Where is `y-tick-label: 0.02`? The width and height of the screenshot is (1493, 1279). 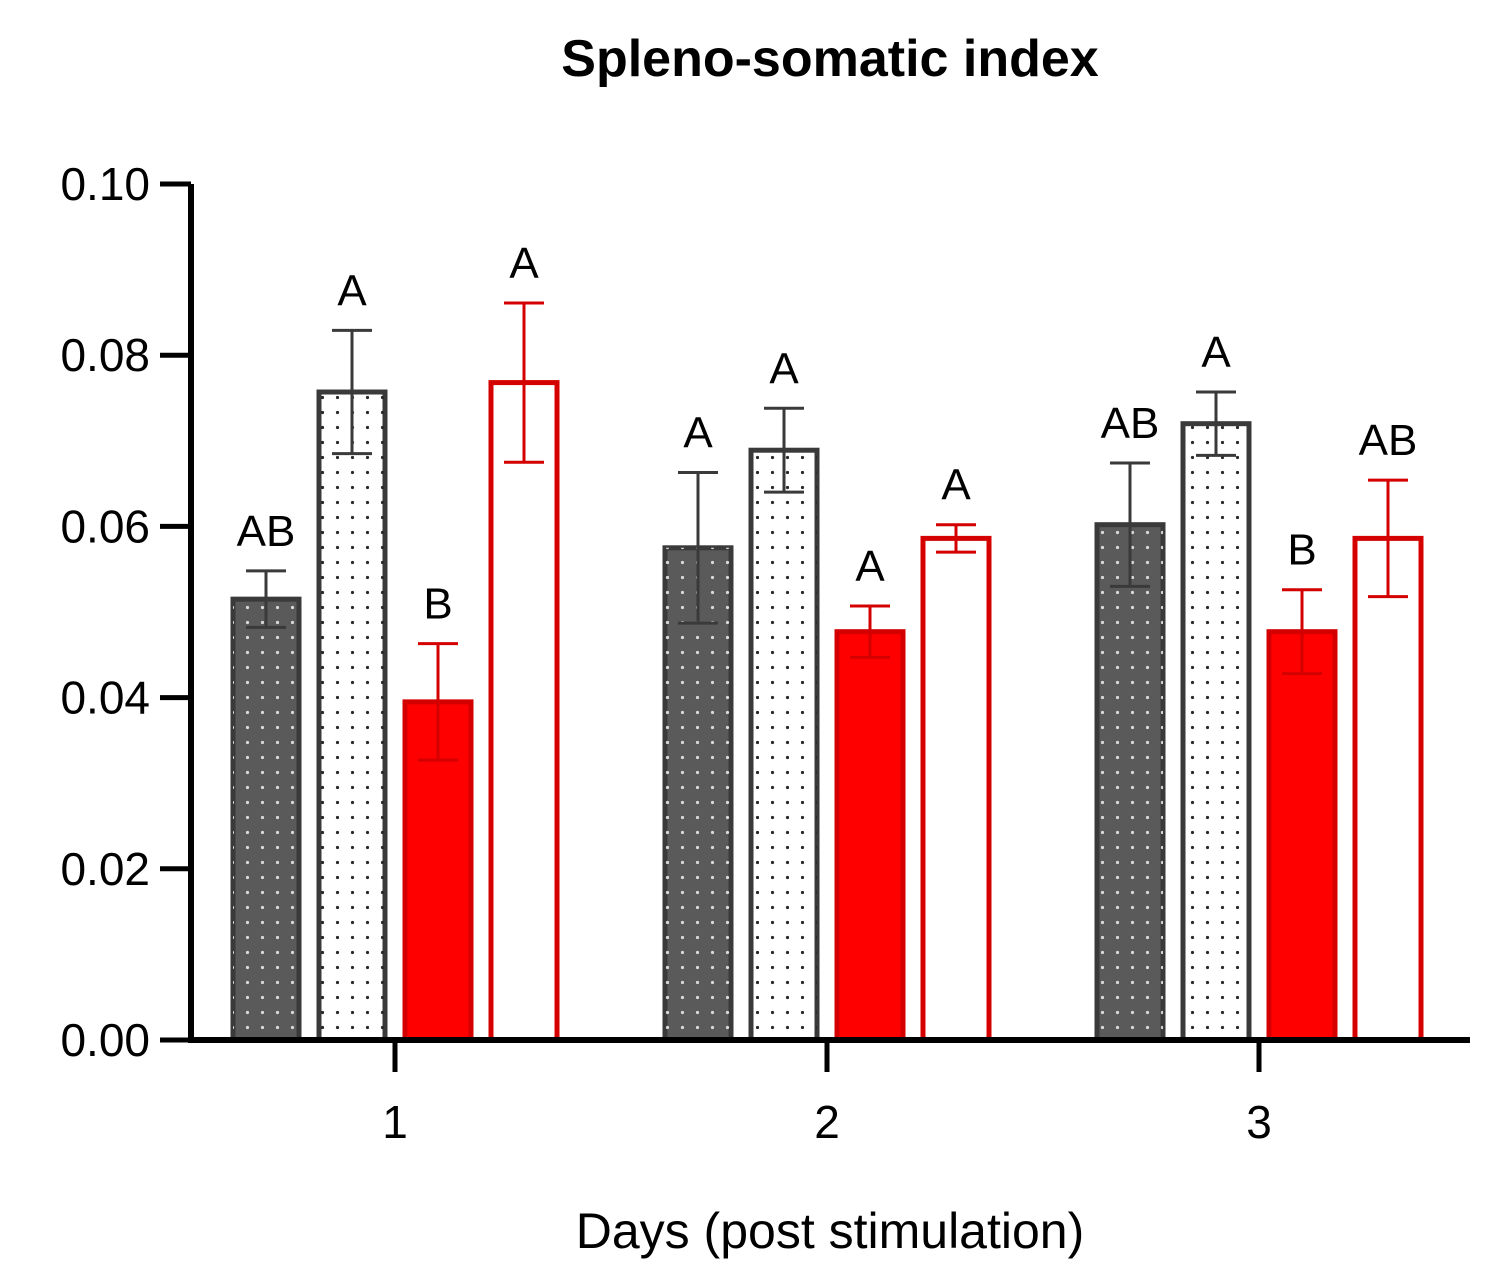
y-tick-label: 0.02 is located at coordinates (105, 869).